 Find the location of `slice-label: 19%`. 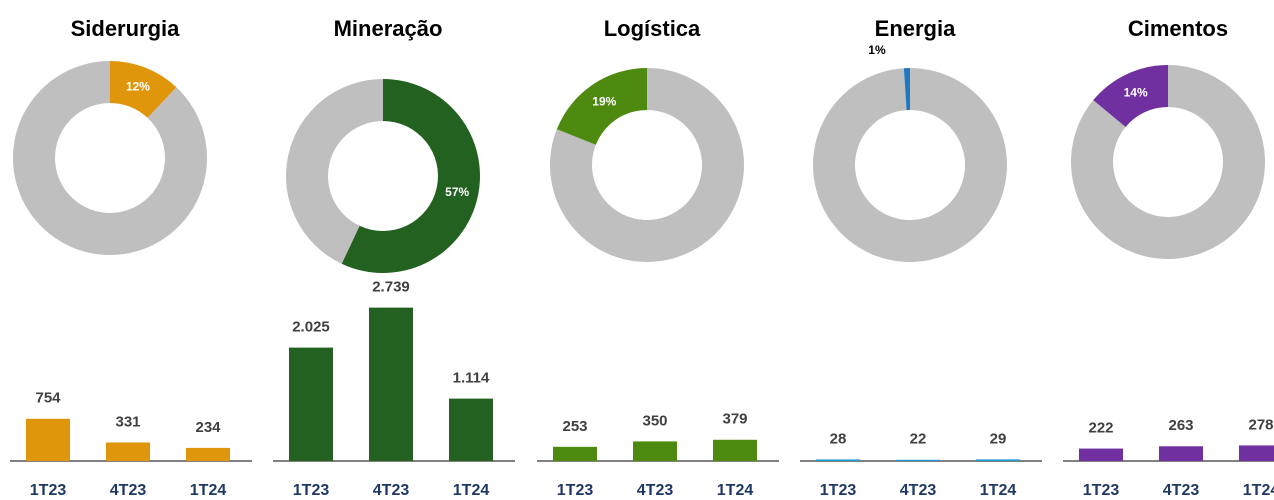

slice-label: 19% is located at coordinates (604, 101).